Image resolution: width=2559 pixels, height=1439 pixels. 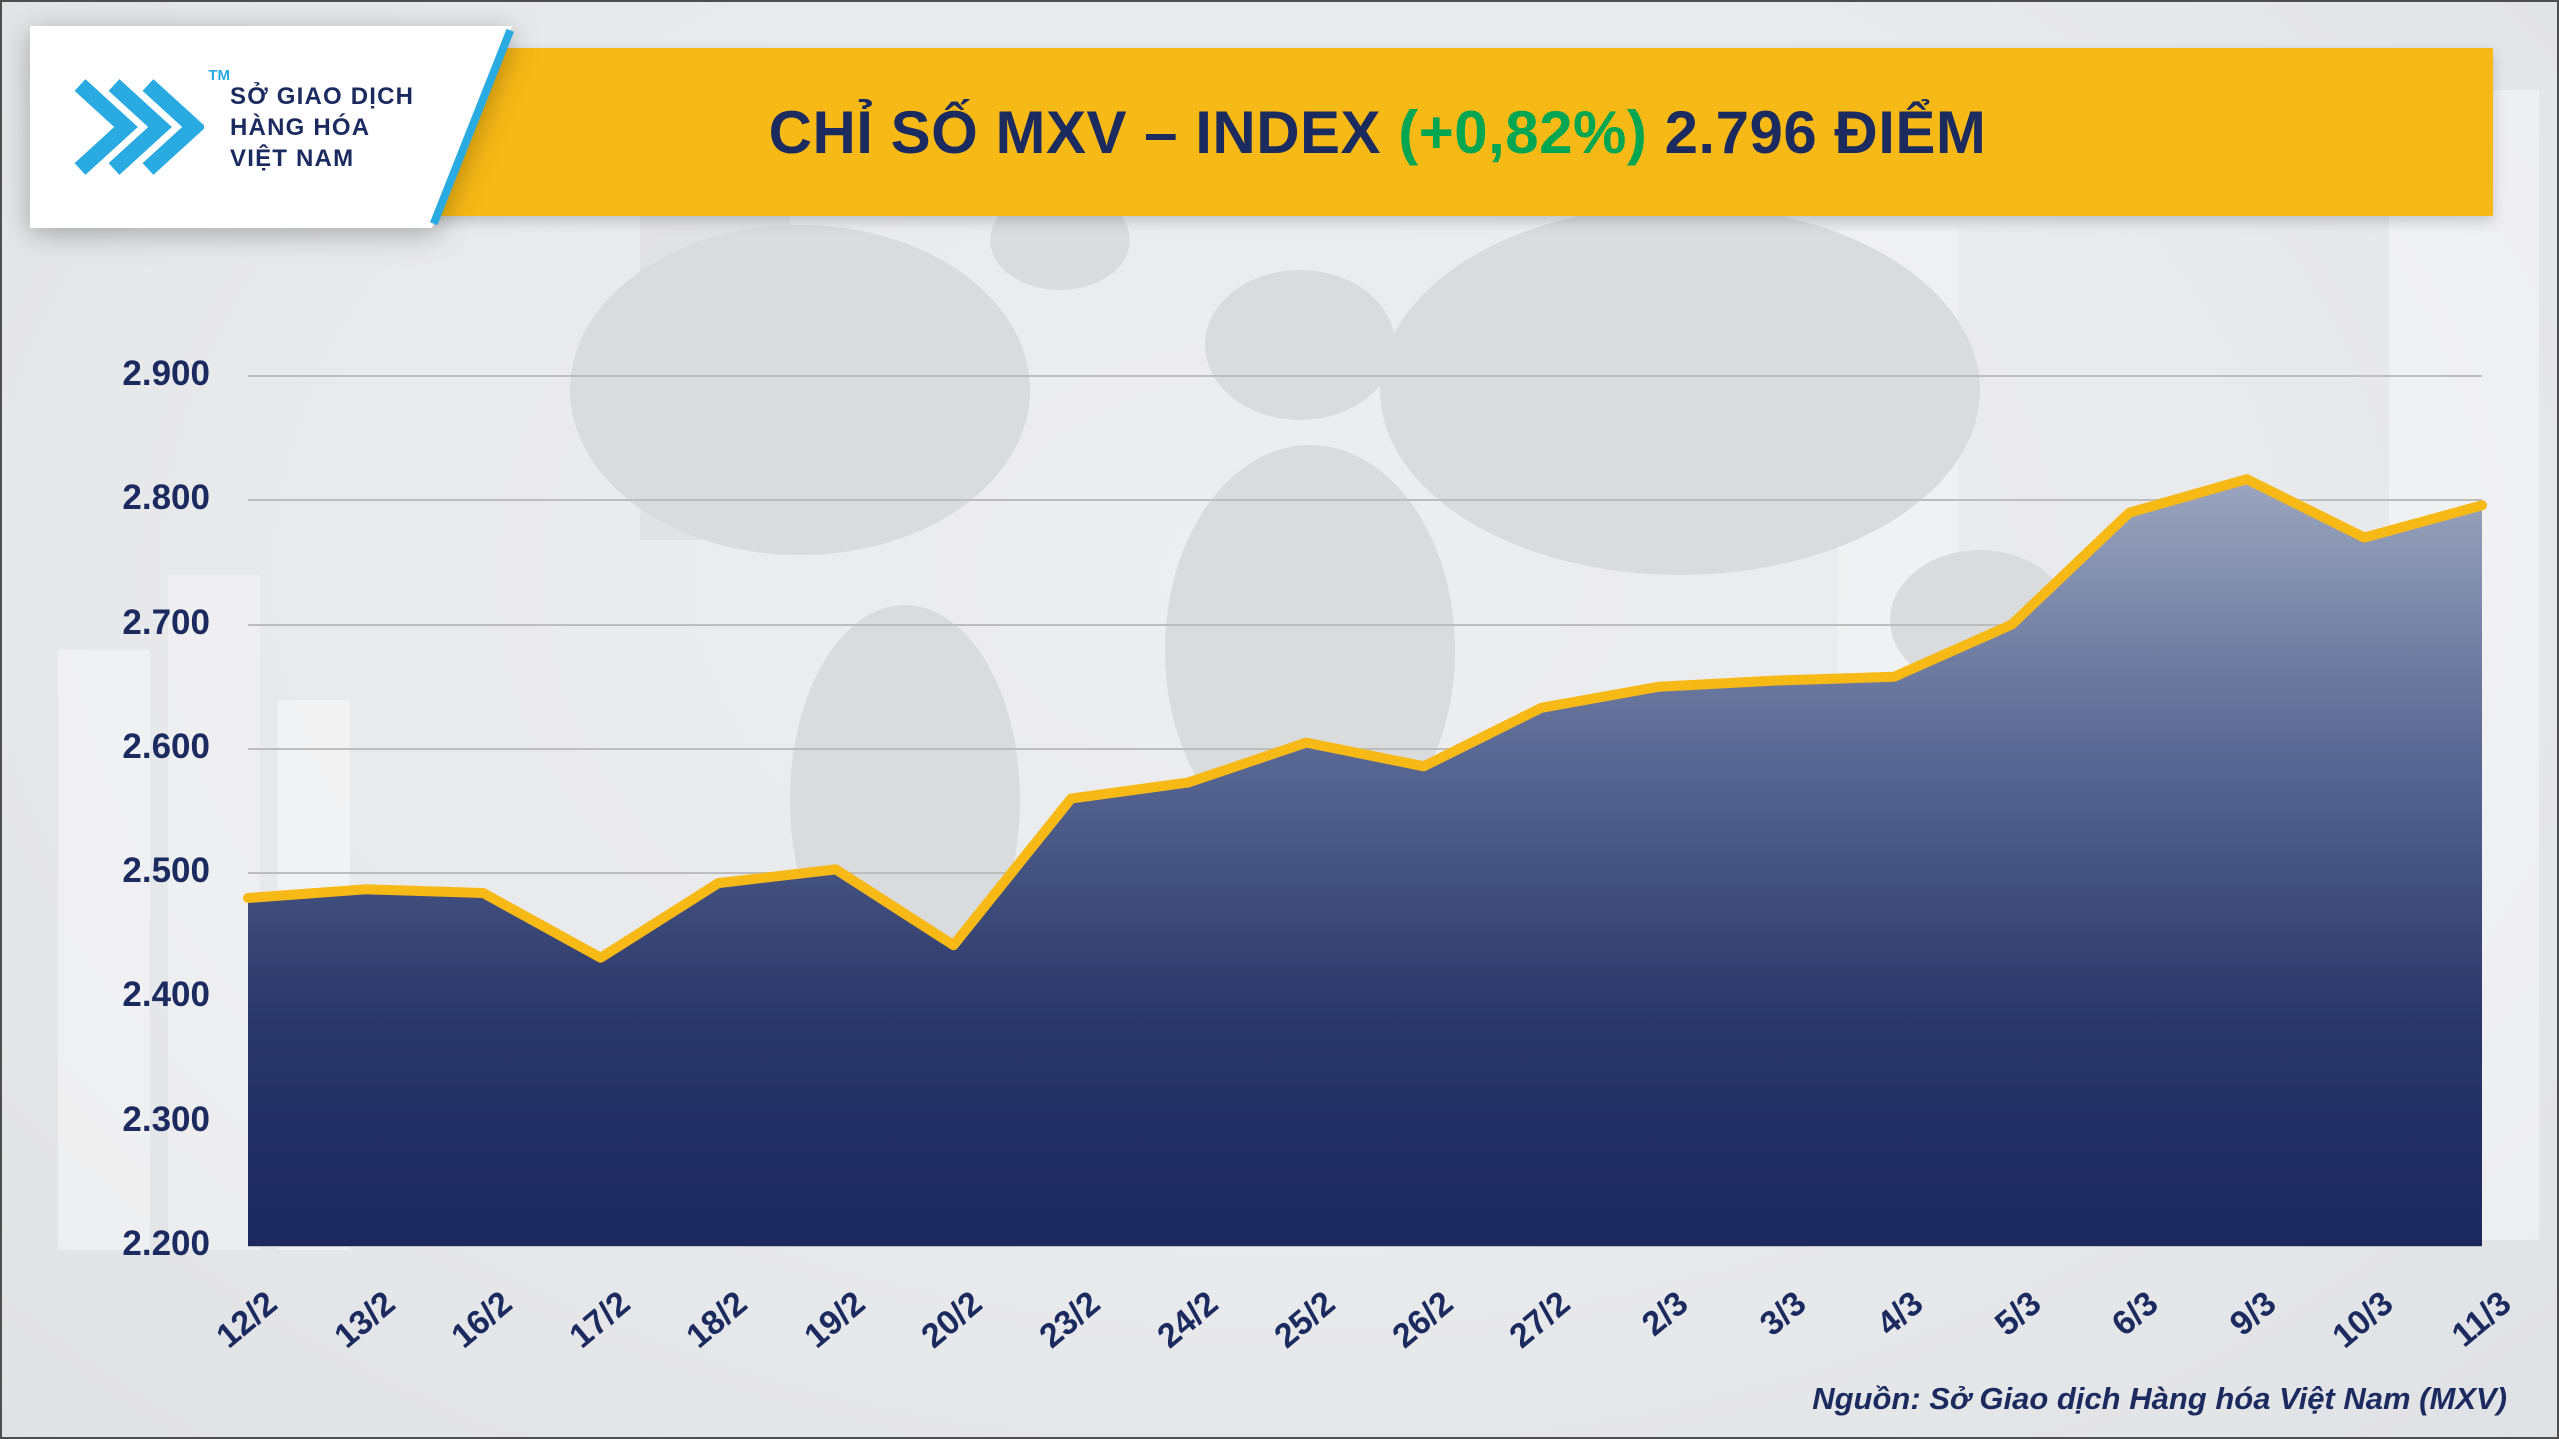 I want to click on y-axis-label: 2.600, so click(x=166, y=746).